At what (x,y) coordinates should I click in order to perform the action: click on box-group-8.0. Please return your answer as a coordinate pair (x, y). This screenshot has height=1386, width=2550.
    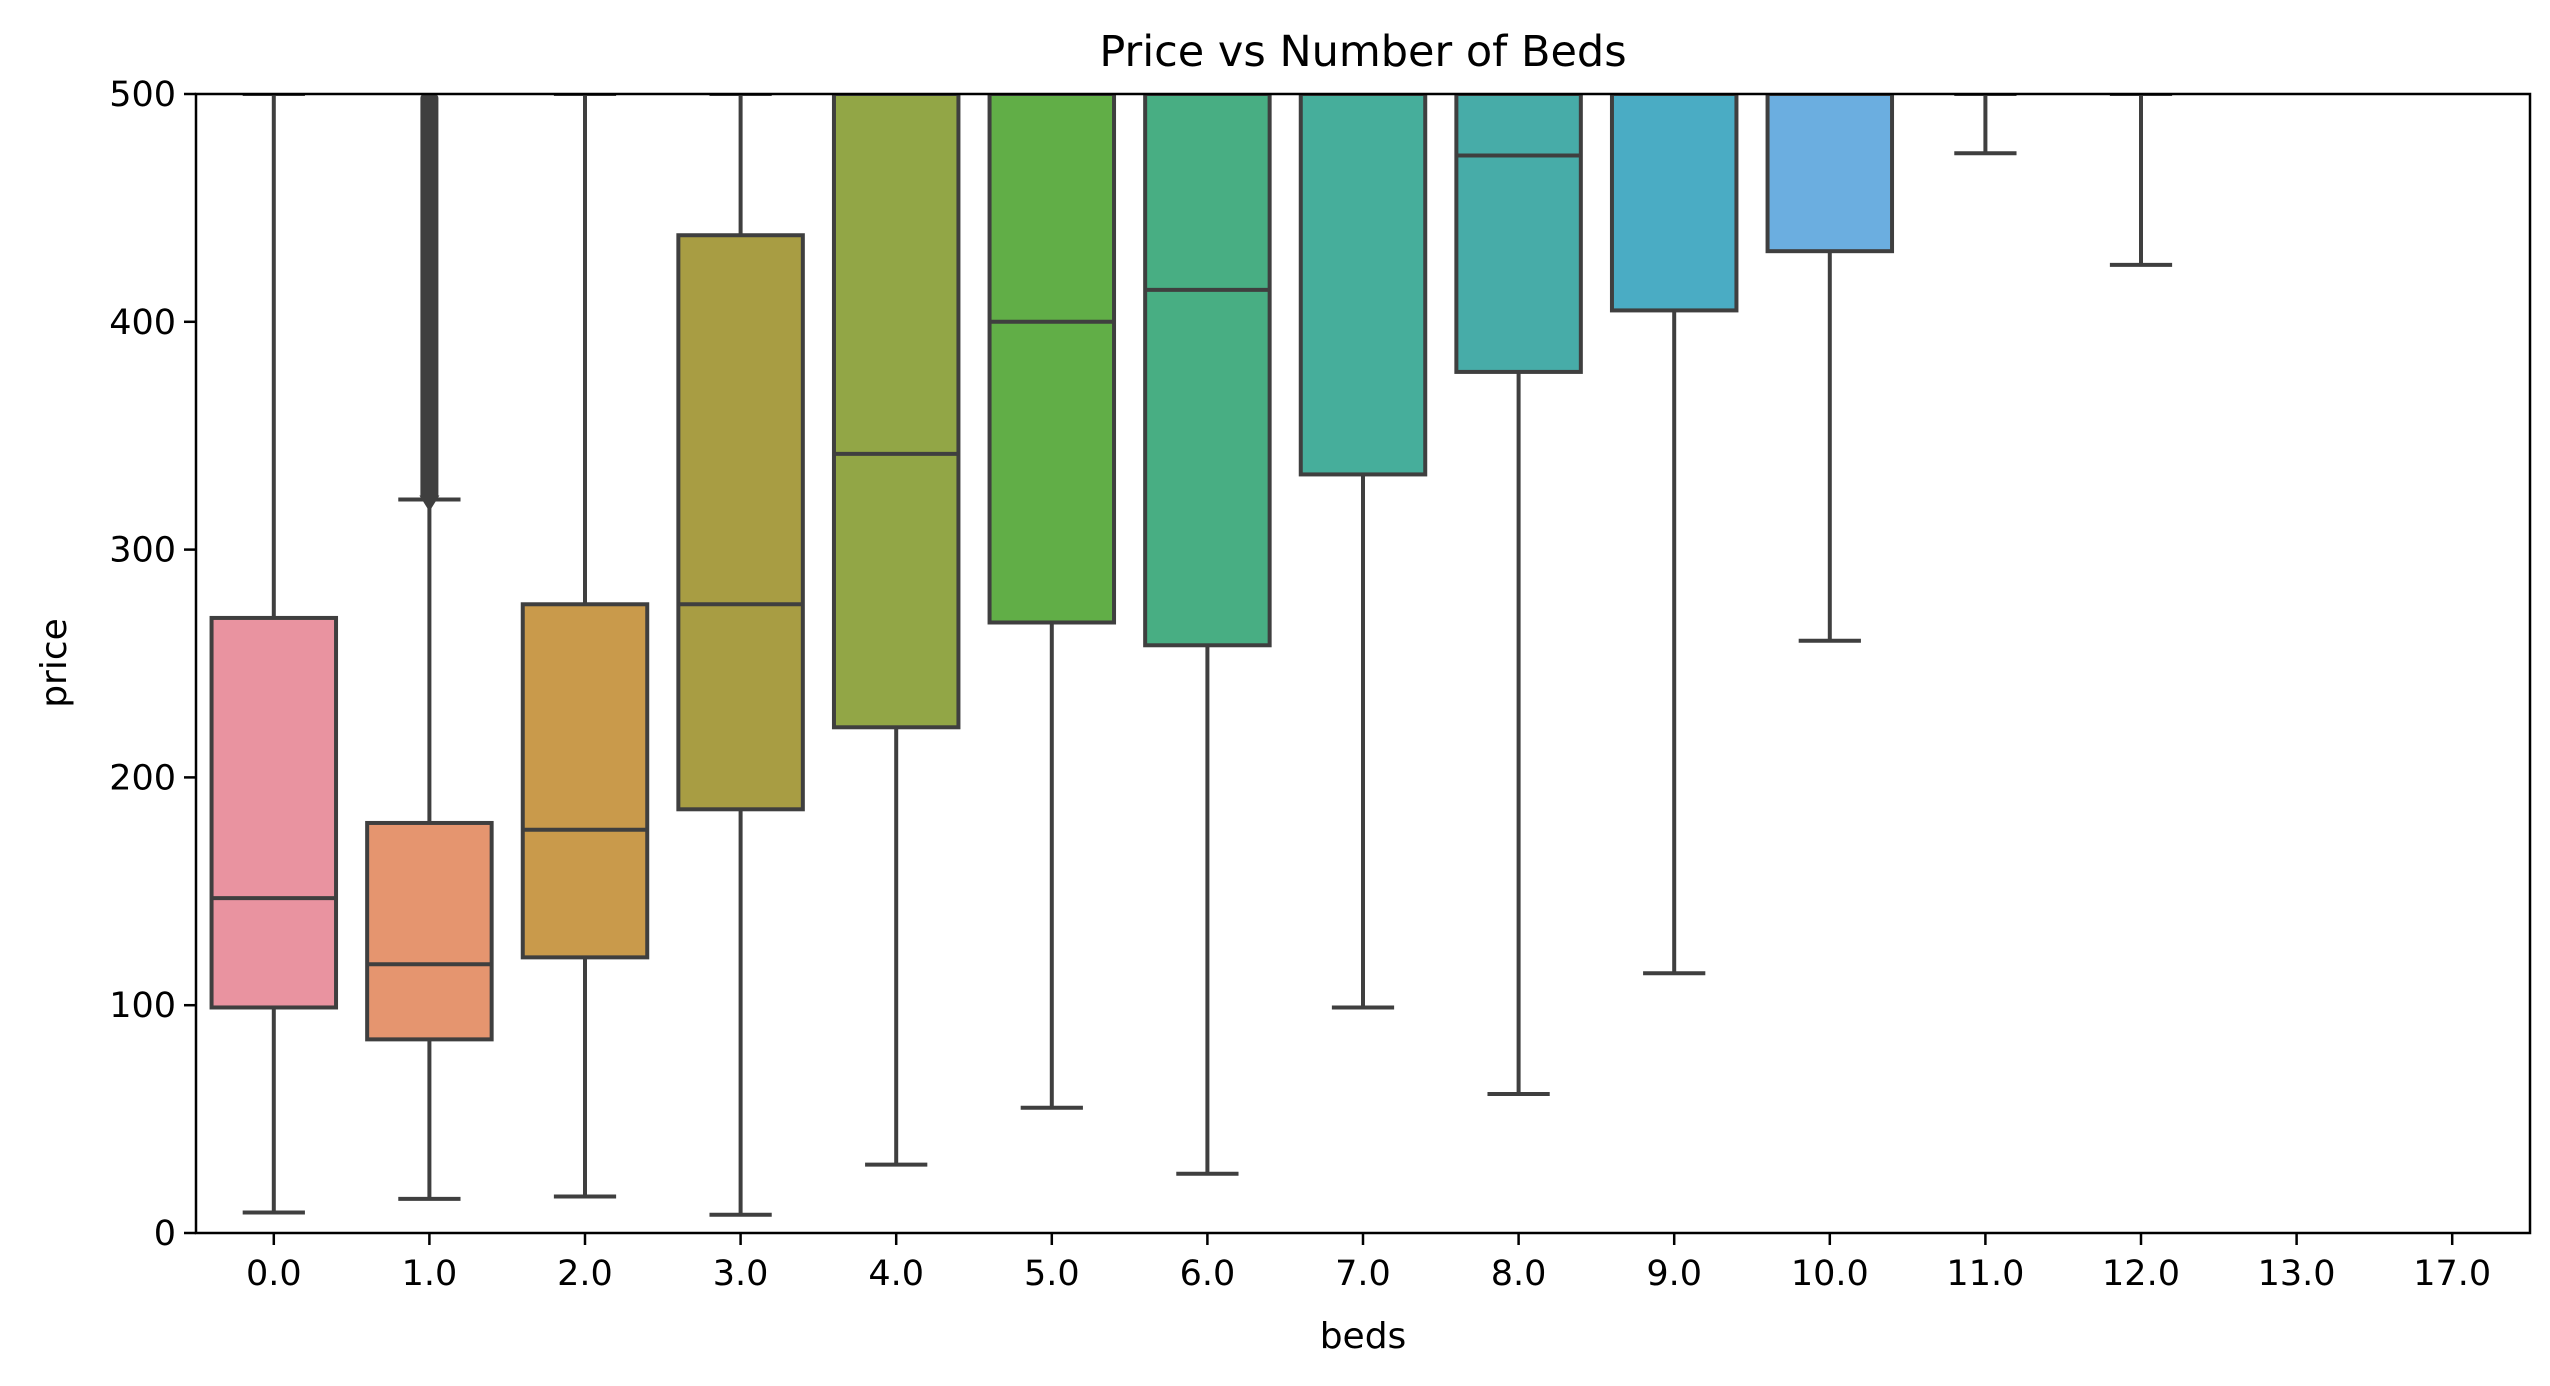
    Looking at the image, I should click on (1518, 595).